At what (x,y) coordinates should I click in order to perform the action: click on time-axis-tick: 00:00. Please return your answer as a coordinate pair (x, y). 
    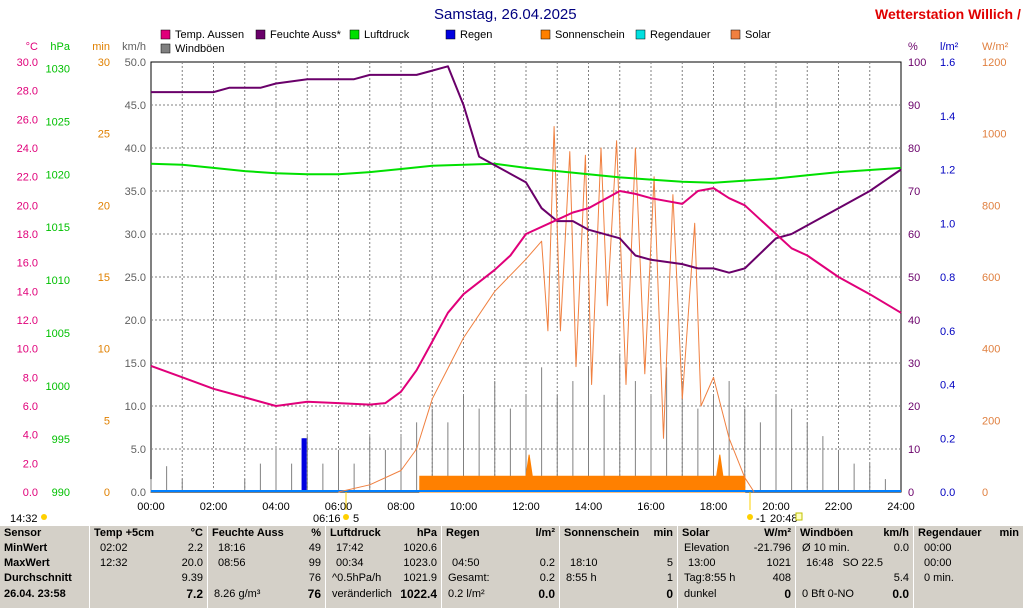
    Looking at the image, I should click on (151, 507).